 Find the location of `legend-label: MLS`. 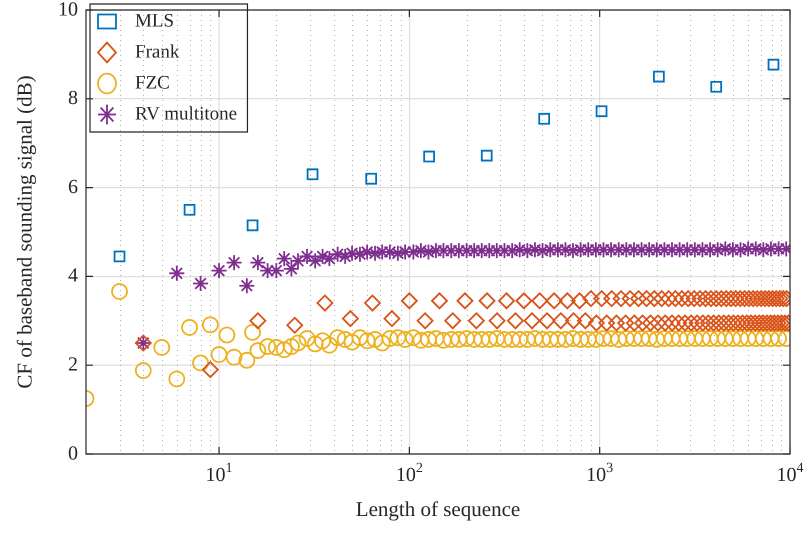

legend-label: MLS is located at coordinates (150, 21).